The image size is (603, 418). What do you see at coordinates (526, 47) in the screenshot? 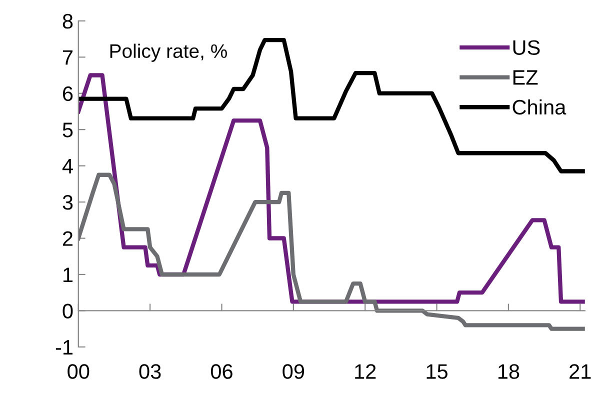
I see `legend-label: US` at bounding box center [526, 47].